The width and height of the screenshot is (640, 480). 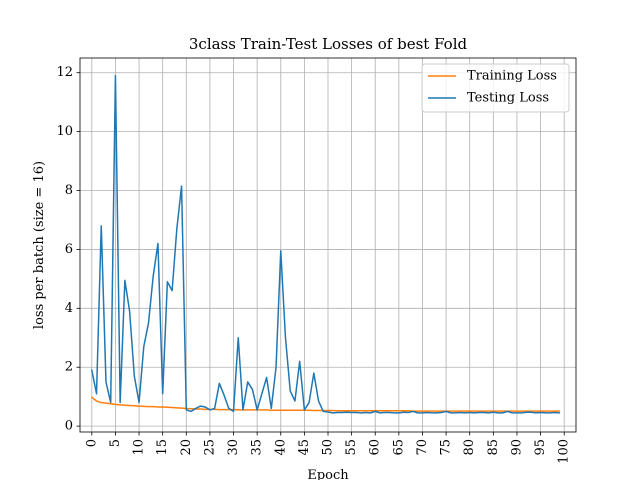 What do you see at coordinates (209, 447) in the screenshot?
I see `x-tick-label: 25` at bounding box center [209, 447].